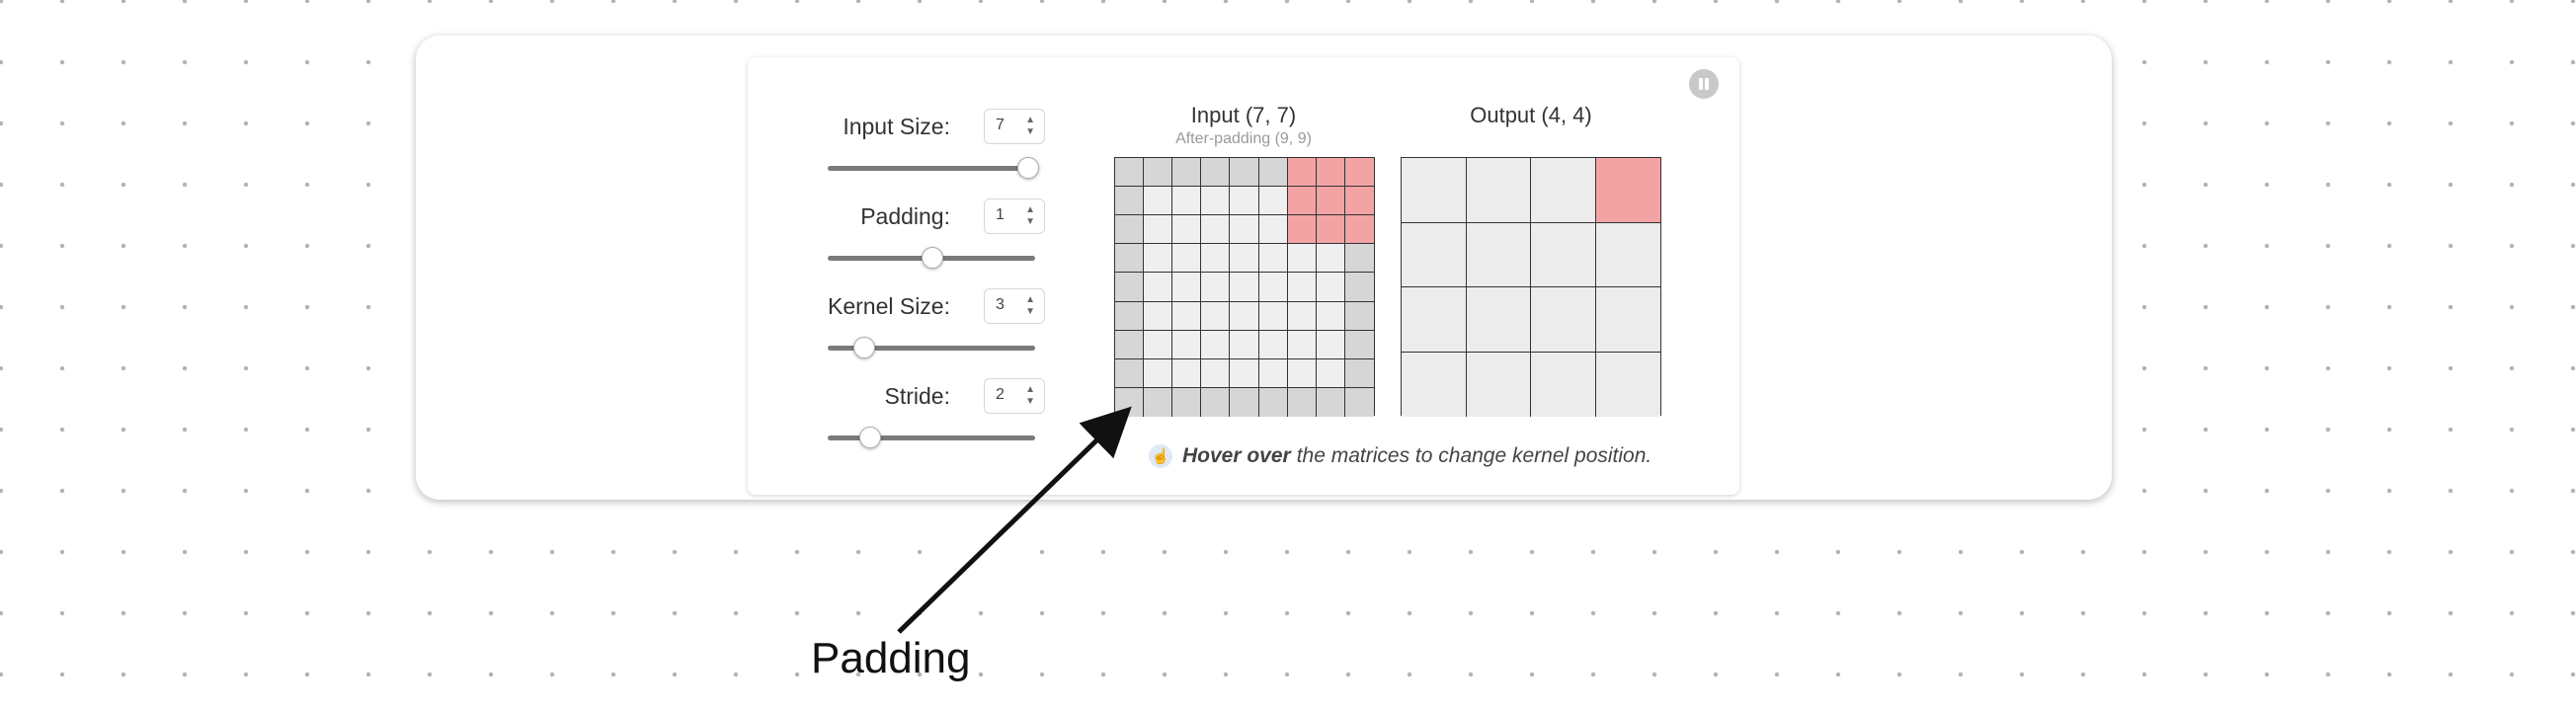  What do you see at coordinates (1704, 84) in the screenshot?
I see `pause-button` at bounding box center [1704, 84].